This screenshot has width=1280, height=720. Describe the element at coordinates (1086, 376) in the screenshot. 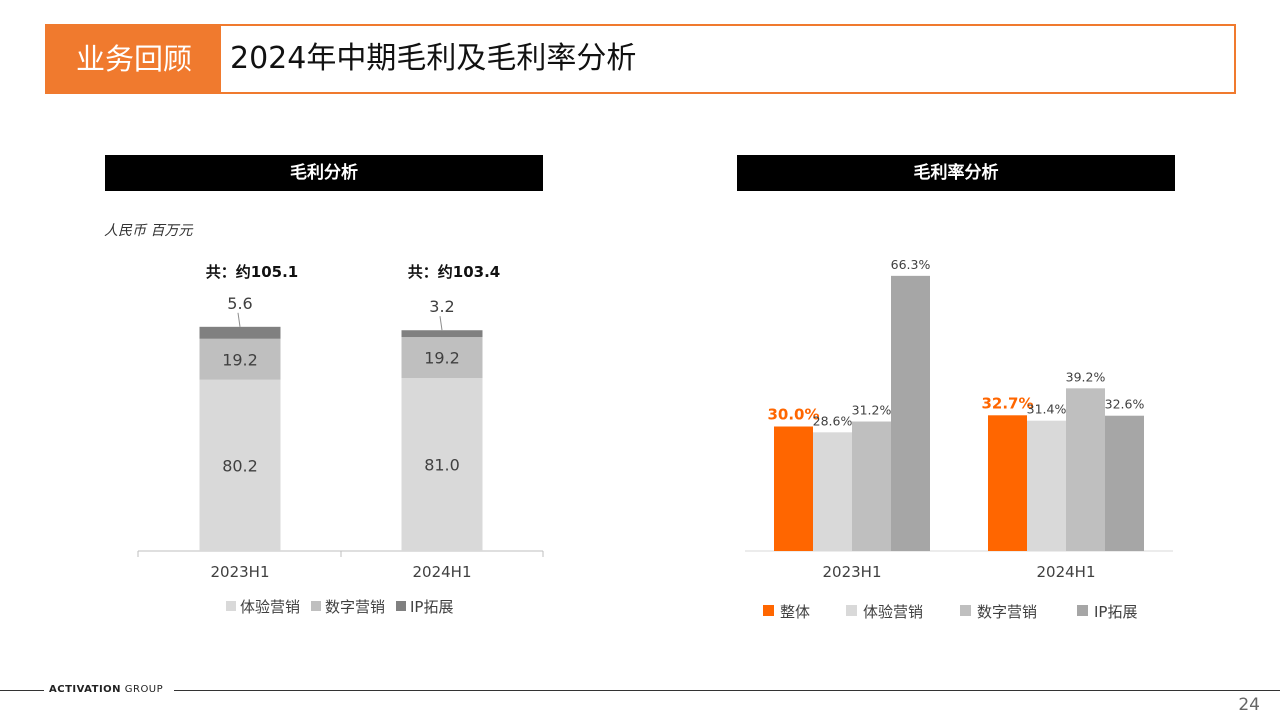

I see `data-label: 39.2%` at that location.